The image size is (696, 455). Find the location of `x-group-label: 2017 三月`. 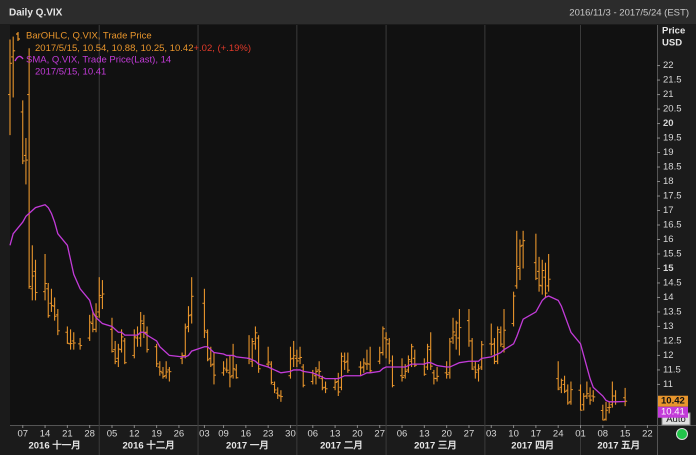

x-group-label: 2017 三月 is located at coordinates (435, 446).